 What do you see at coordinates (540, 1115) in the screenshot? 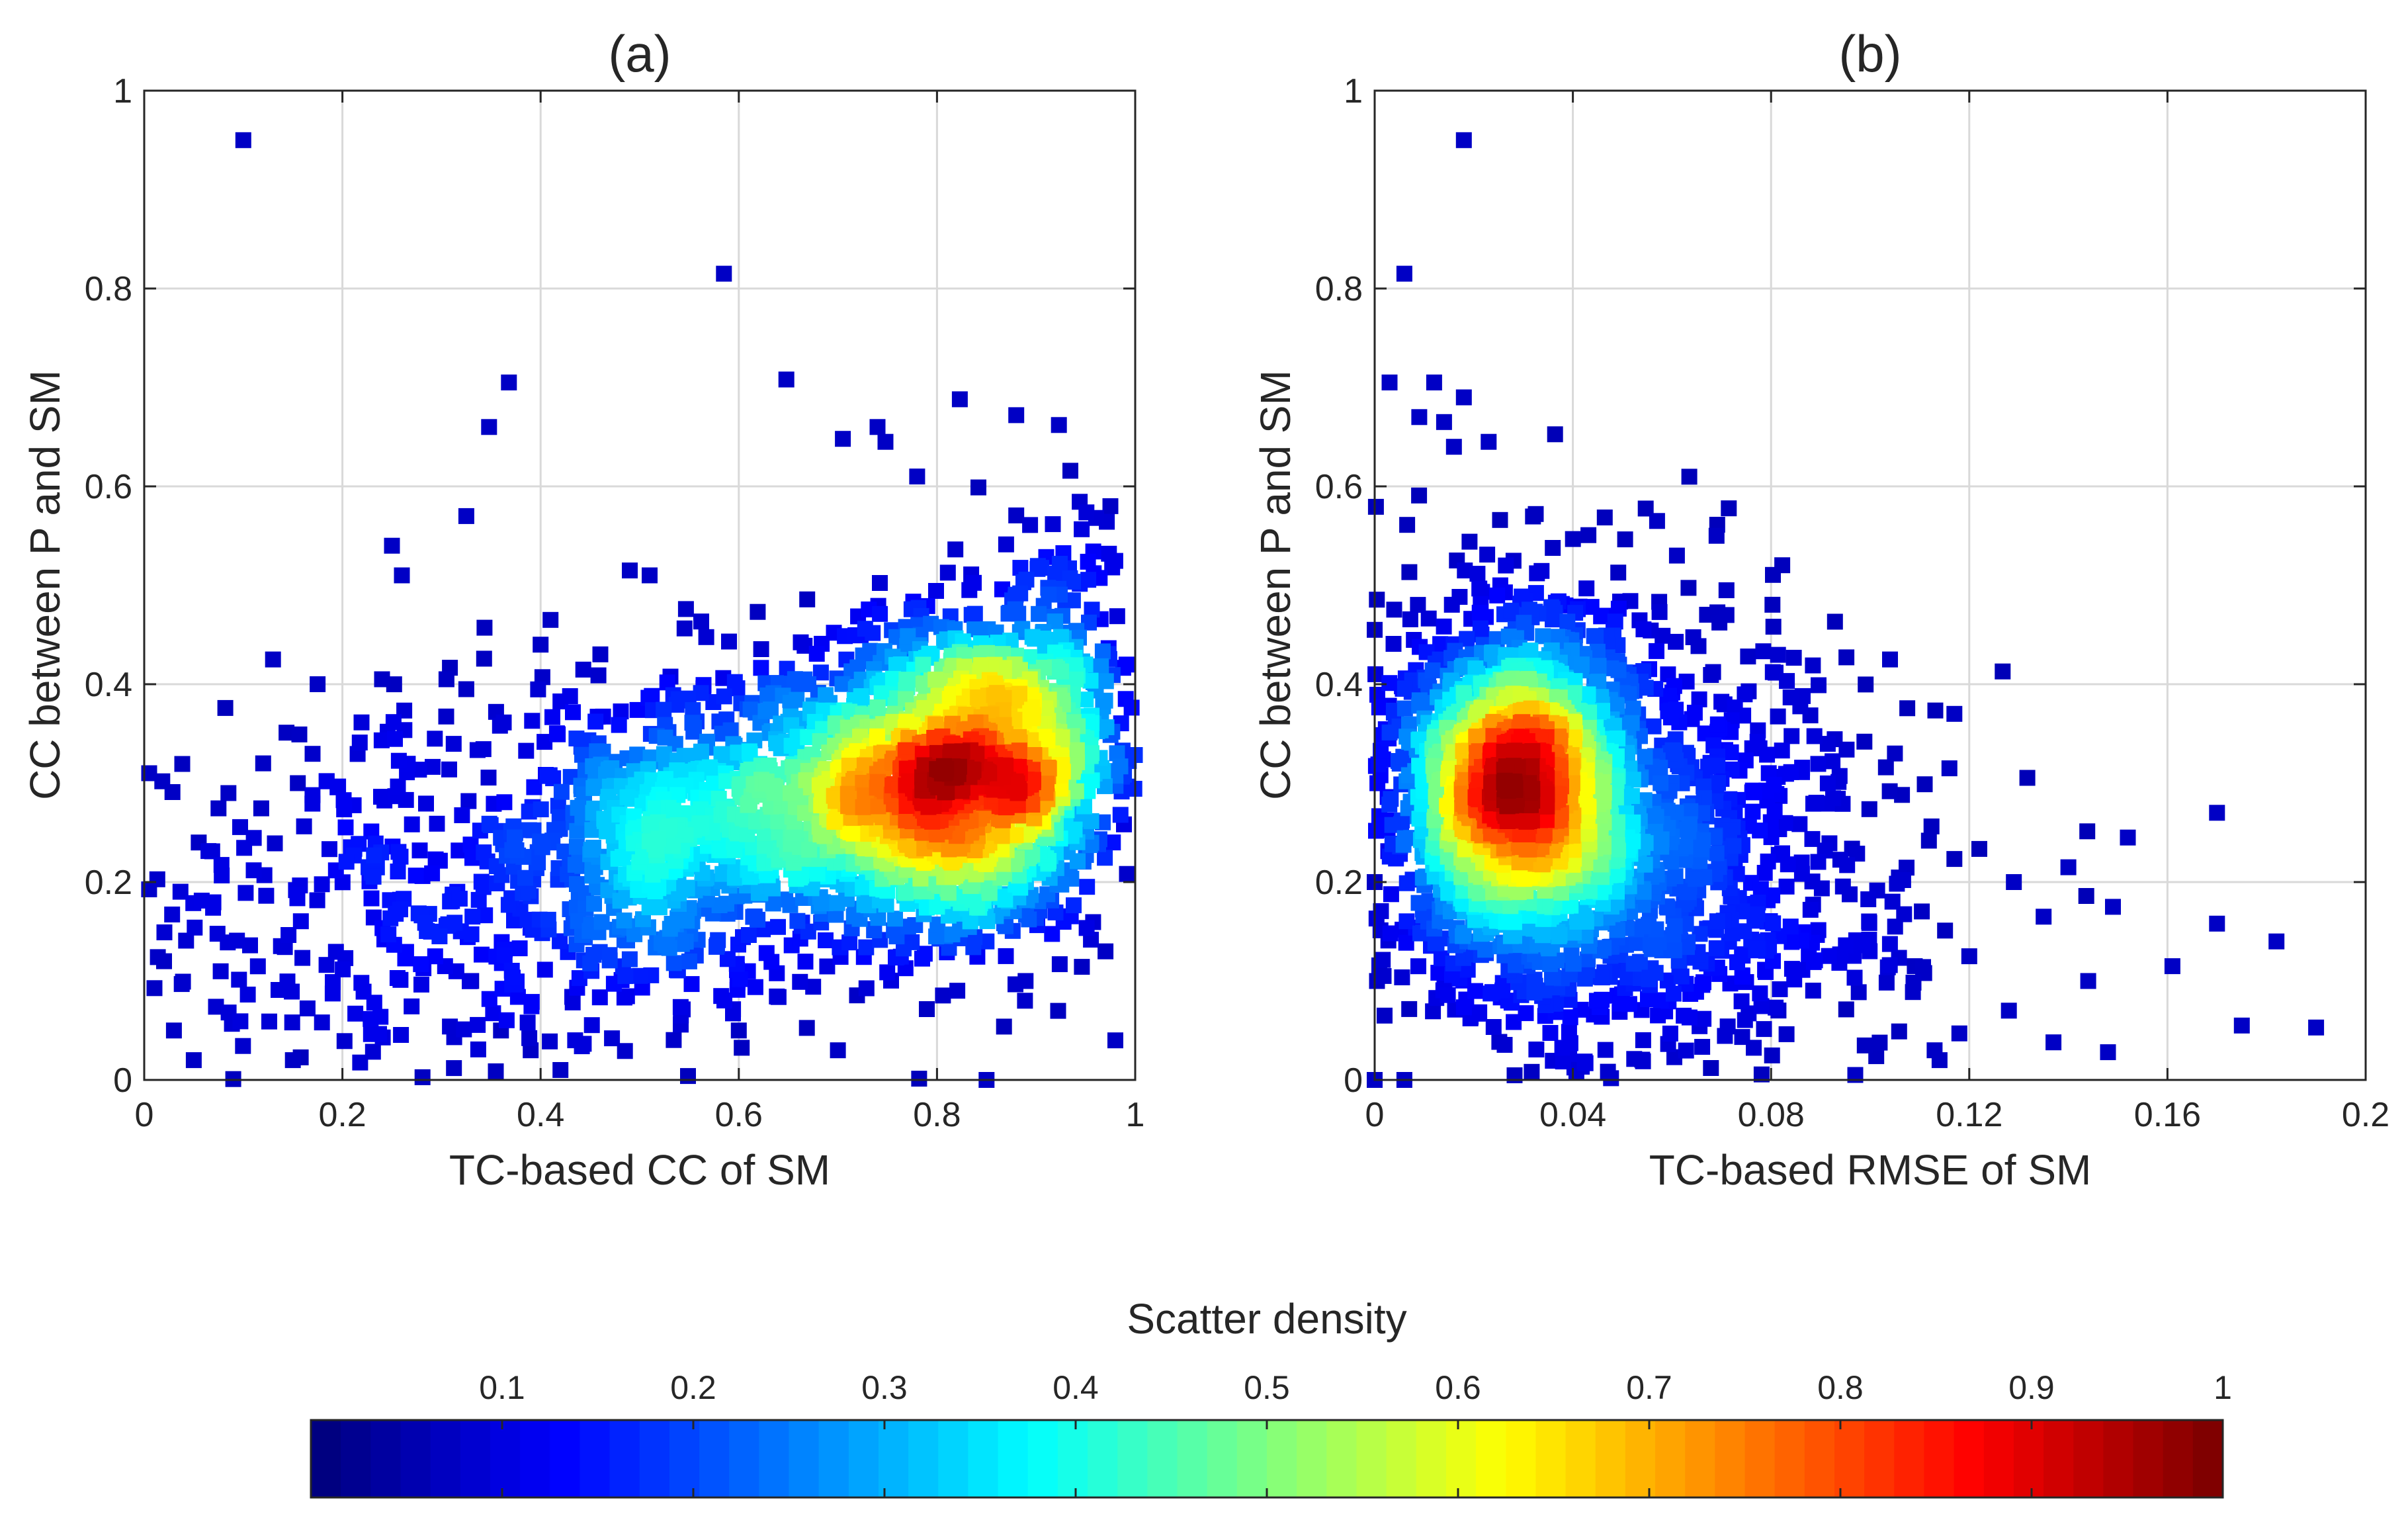
I see `x-tick-label: 0.4` at bounding box center [540, 1115].